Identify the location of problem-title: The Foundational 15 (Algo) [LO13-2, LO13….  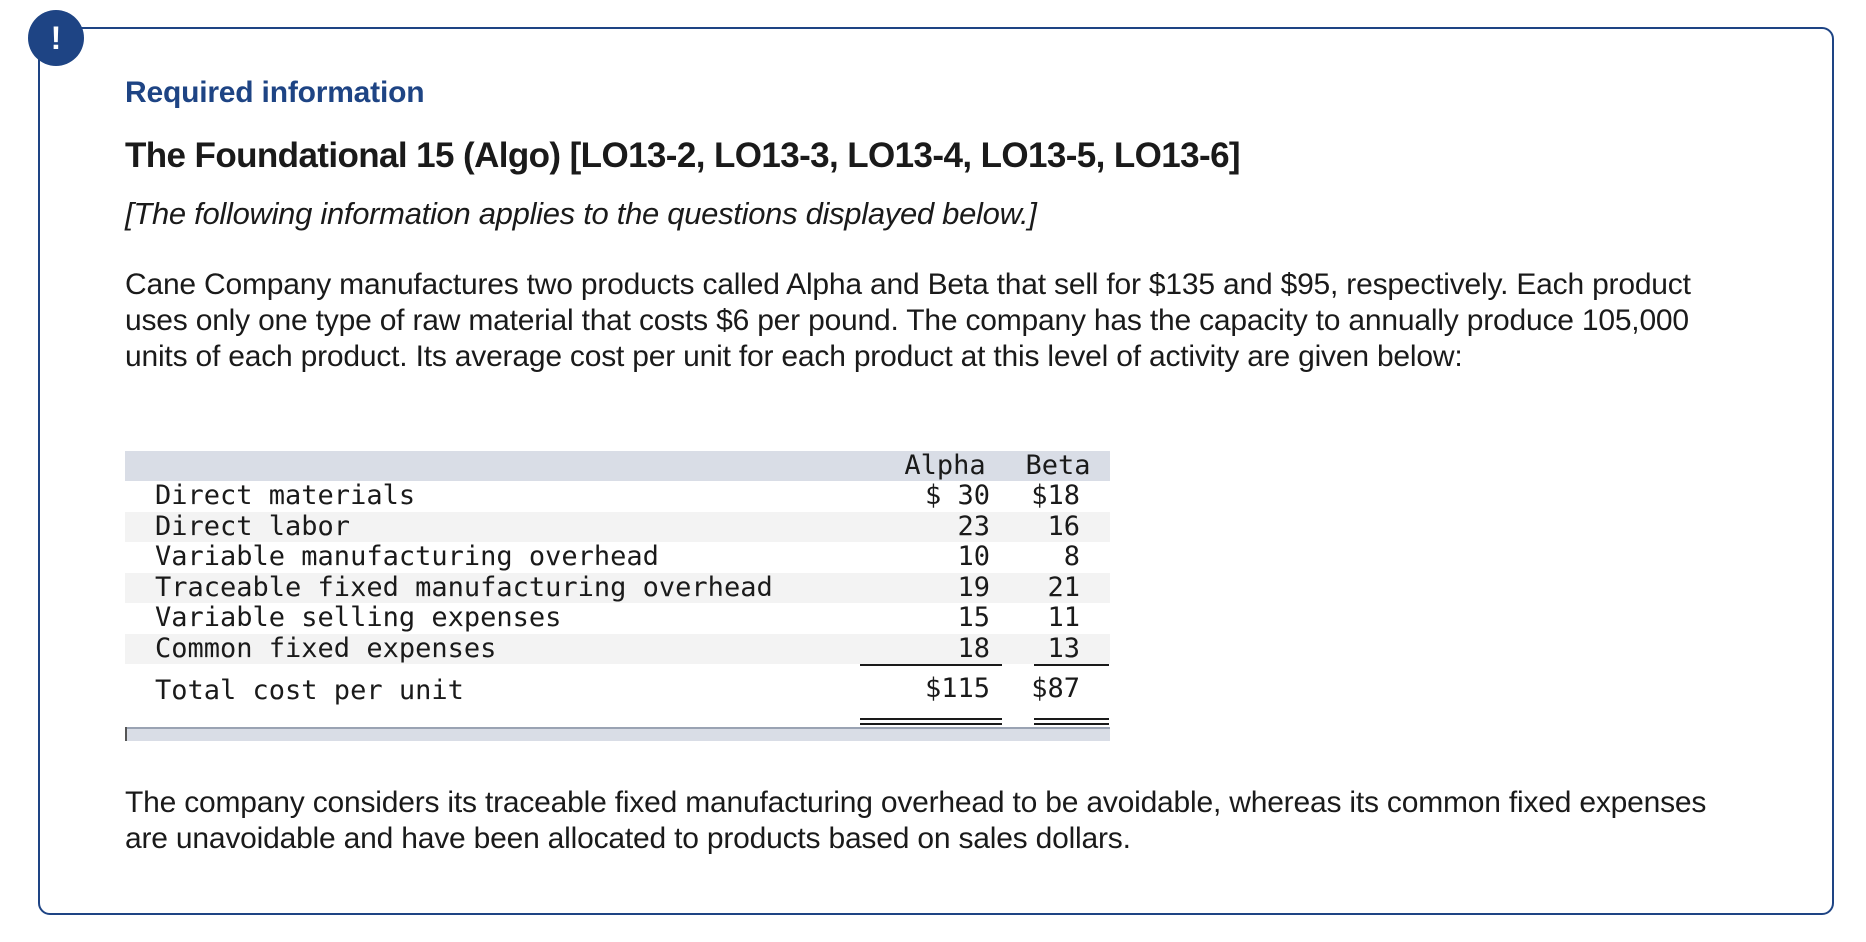
(683, 155).